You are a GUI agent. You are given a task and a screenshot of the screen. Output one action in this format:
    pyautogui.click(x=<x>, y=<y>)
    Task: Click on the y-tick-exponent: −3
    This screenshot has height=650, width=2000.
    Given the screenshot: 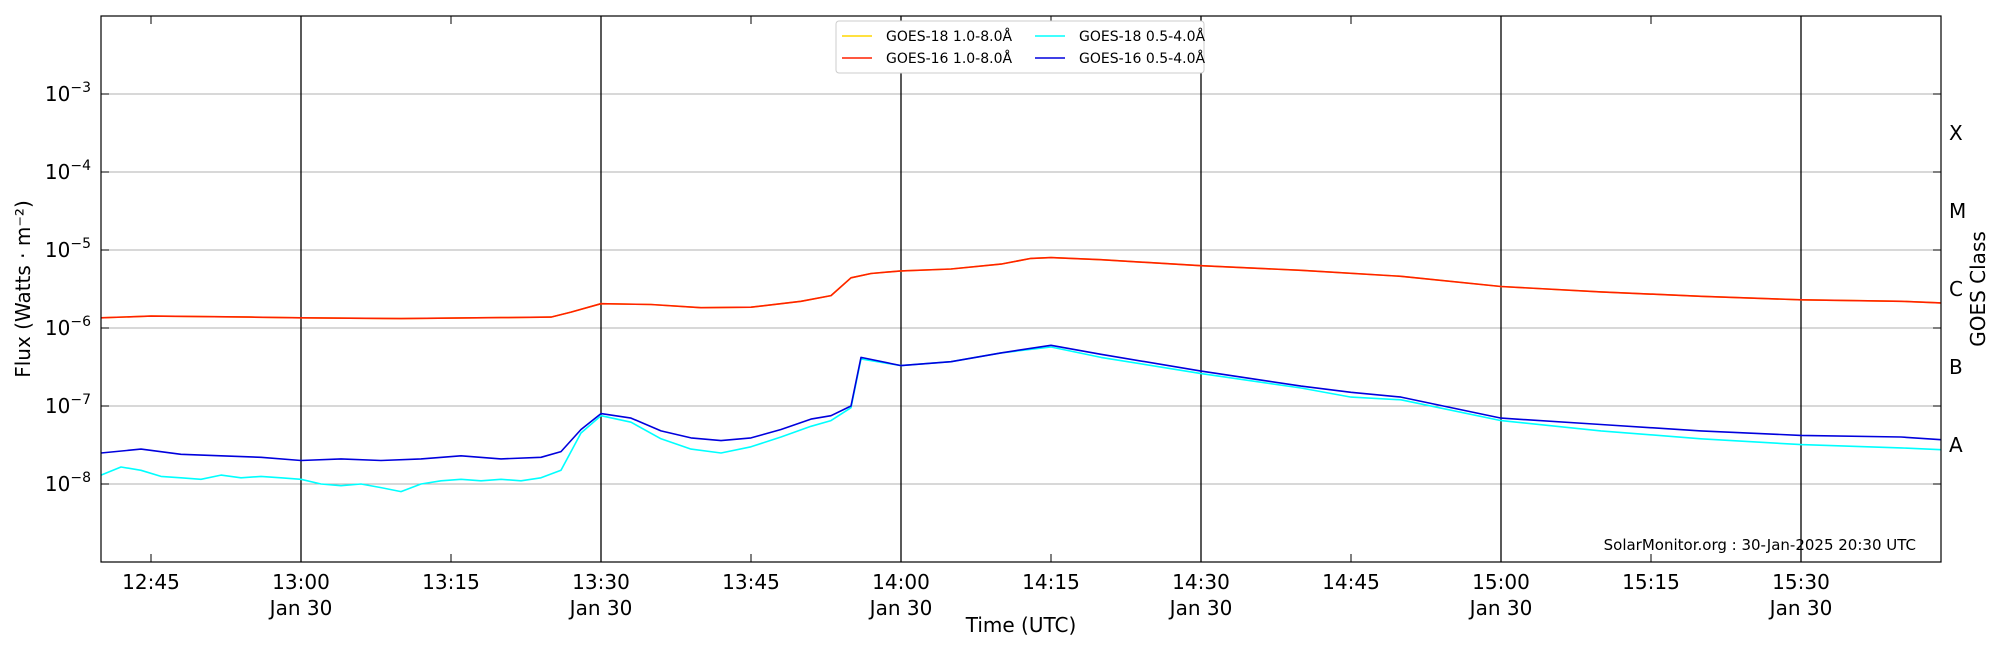 What is the action you would take?
    pyautogui.click(x=80, y=88)
    